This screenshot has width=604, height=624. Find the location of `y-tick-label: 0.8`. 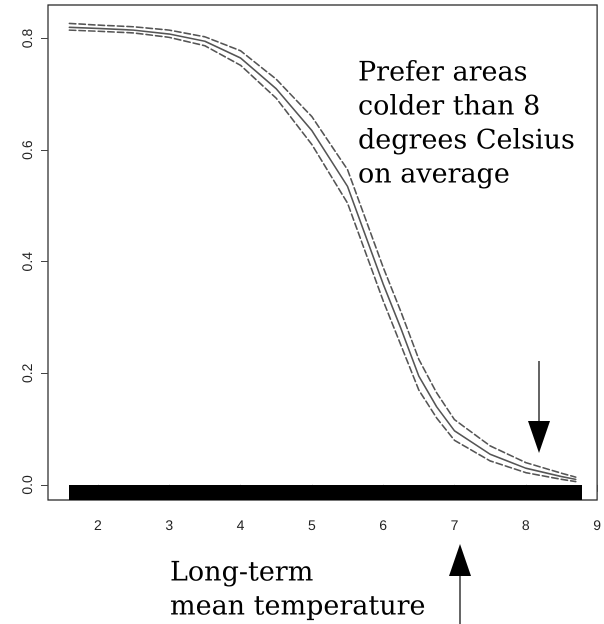

y-tick-label: 0.8 is located at coordinates (27, 38).